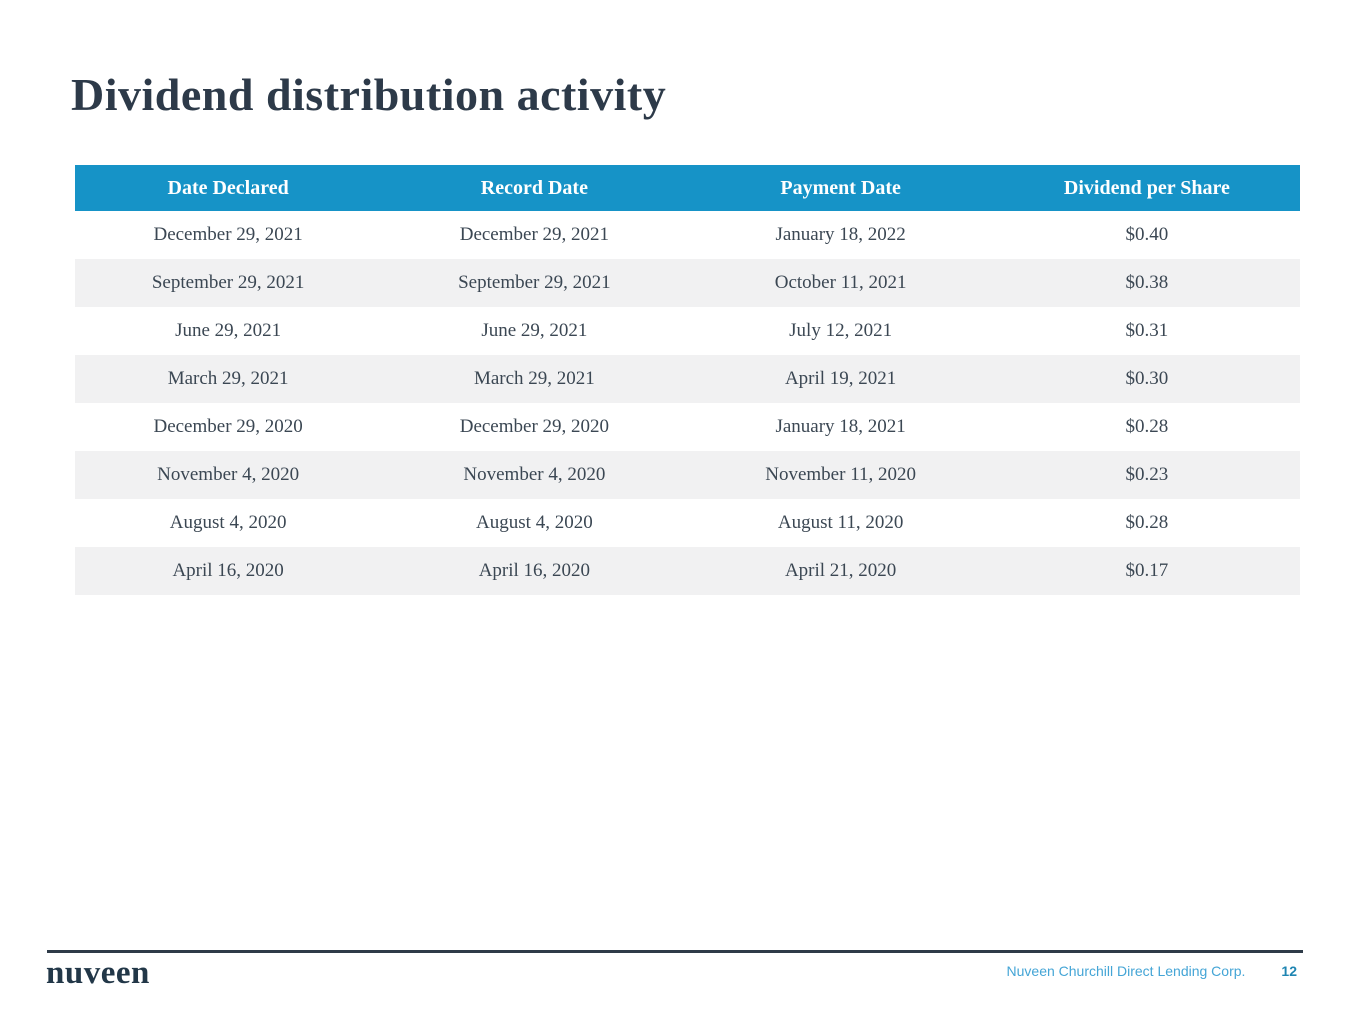 The height and width of the screenshot is (1024, 1365). Describe the element at coordinates (675, 951) in the screenshot. I see `footer-divider` at that location.